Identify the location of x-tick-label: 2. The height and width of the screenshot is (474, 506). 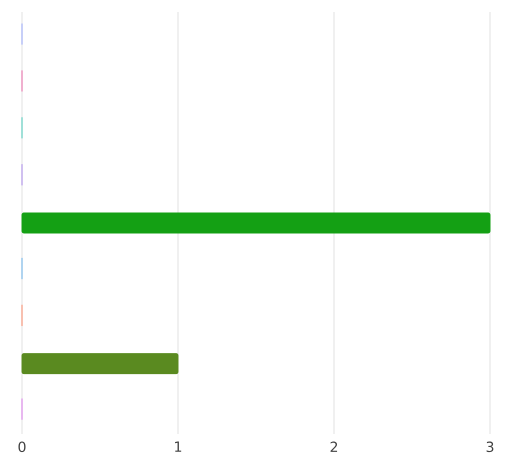
(334, 447).